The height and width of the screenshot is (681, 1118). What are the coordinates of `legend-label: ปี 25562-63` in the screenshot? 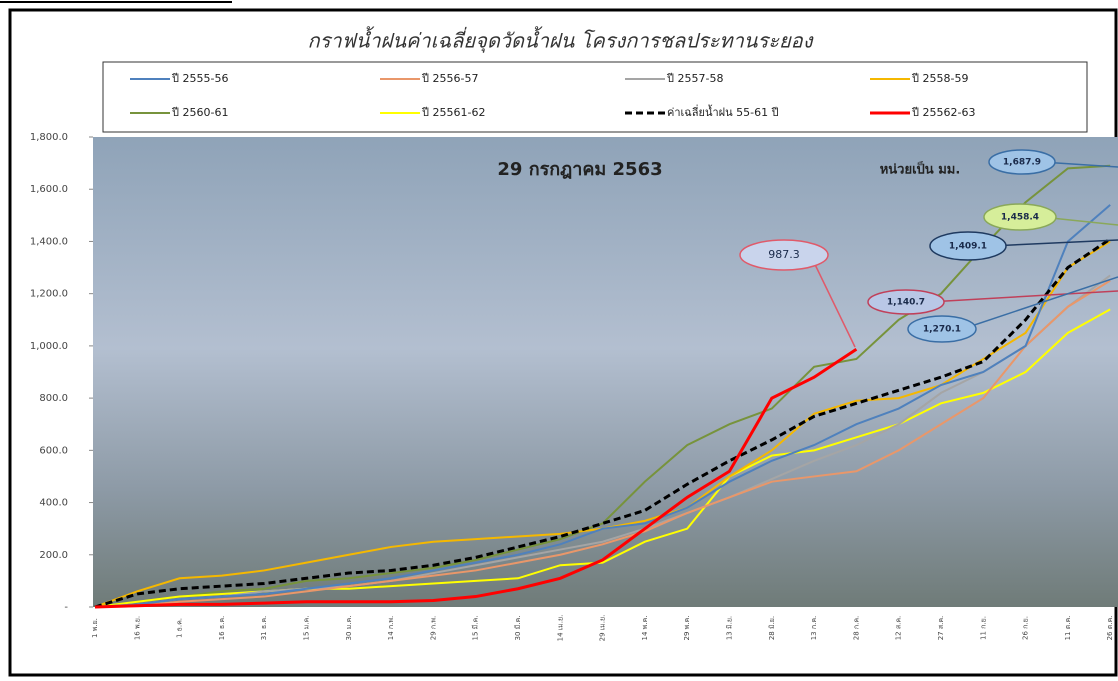 It's located at (943, 112).